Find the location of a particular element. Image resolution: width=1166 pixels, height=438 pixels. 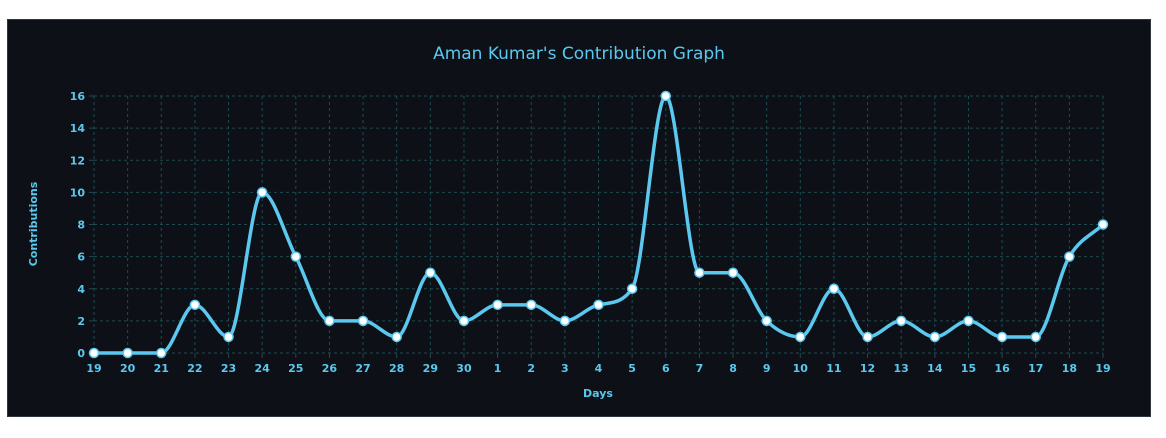

x-tick-label: 29 is located at coordinates (430, 368).